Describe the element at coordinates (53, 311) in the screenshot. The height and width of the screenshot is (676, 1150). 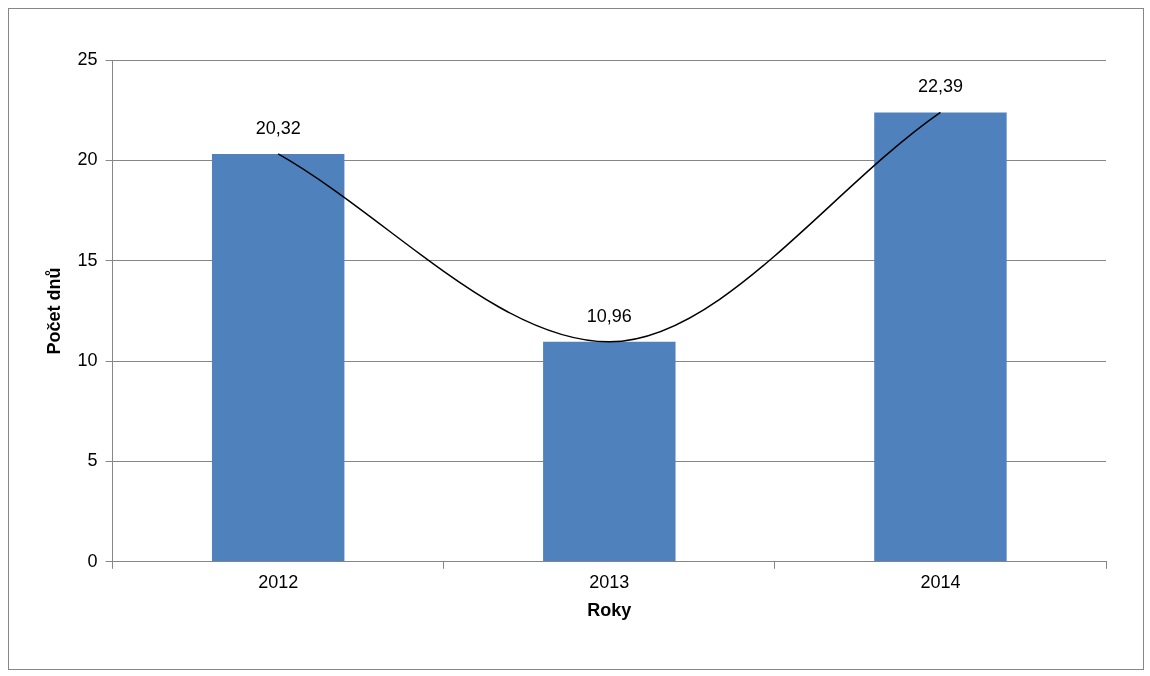
I see `y-axis-title: Počet dnů` at that location.